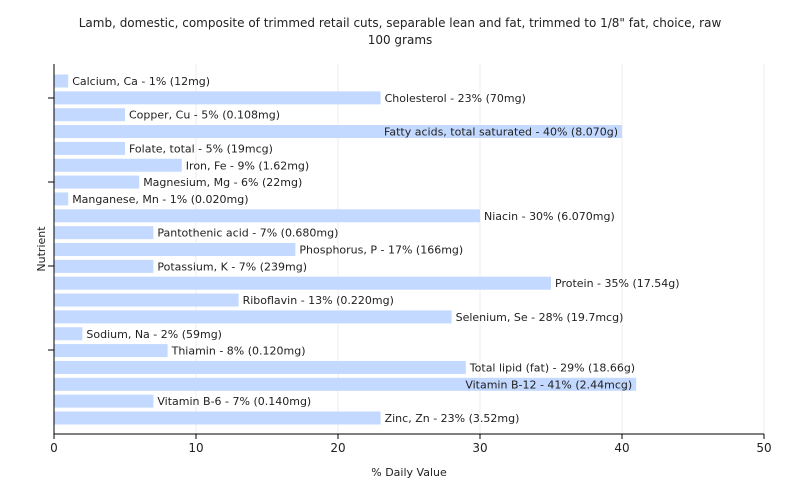 Image resolution: width=800 pixels, height=500 pixels. Describe the element at coordinates (409, 472) in the screenshot. I see `x-axis-label: % Daily Value` at that location.